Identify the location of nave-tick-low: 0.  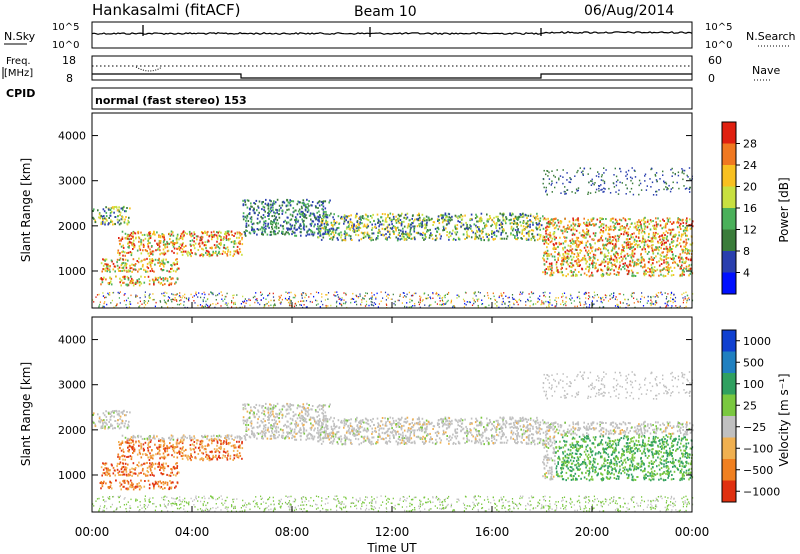
(711, 78).